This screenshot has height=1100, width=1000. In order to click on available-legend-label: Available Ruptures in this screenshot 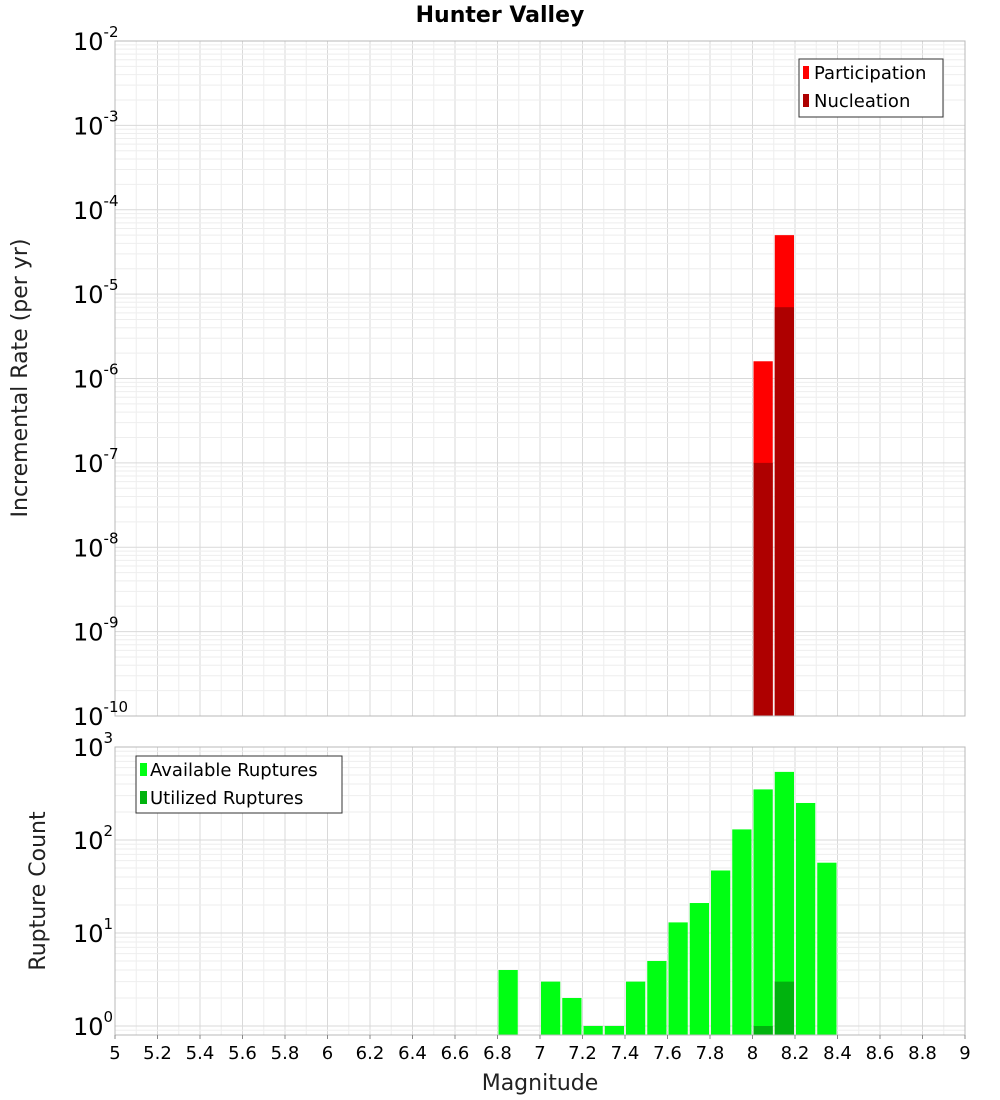, I will do `click(234, 770)`.